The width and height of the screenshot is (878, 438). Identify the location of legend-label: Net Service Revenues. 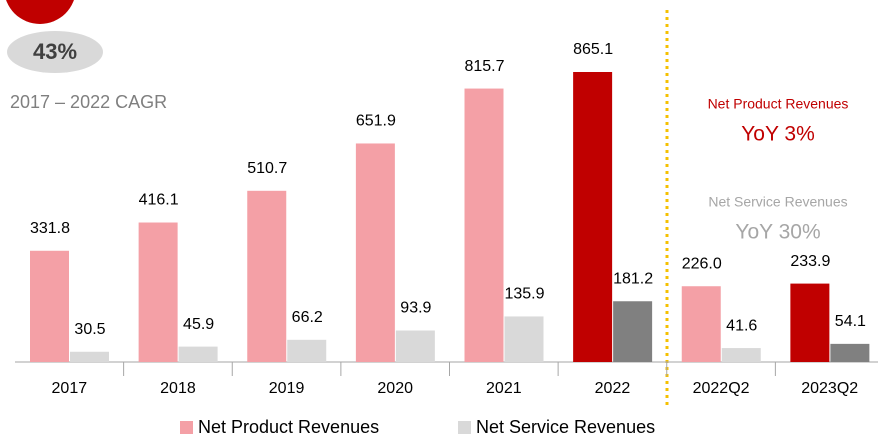
(565, 427).